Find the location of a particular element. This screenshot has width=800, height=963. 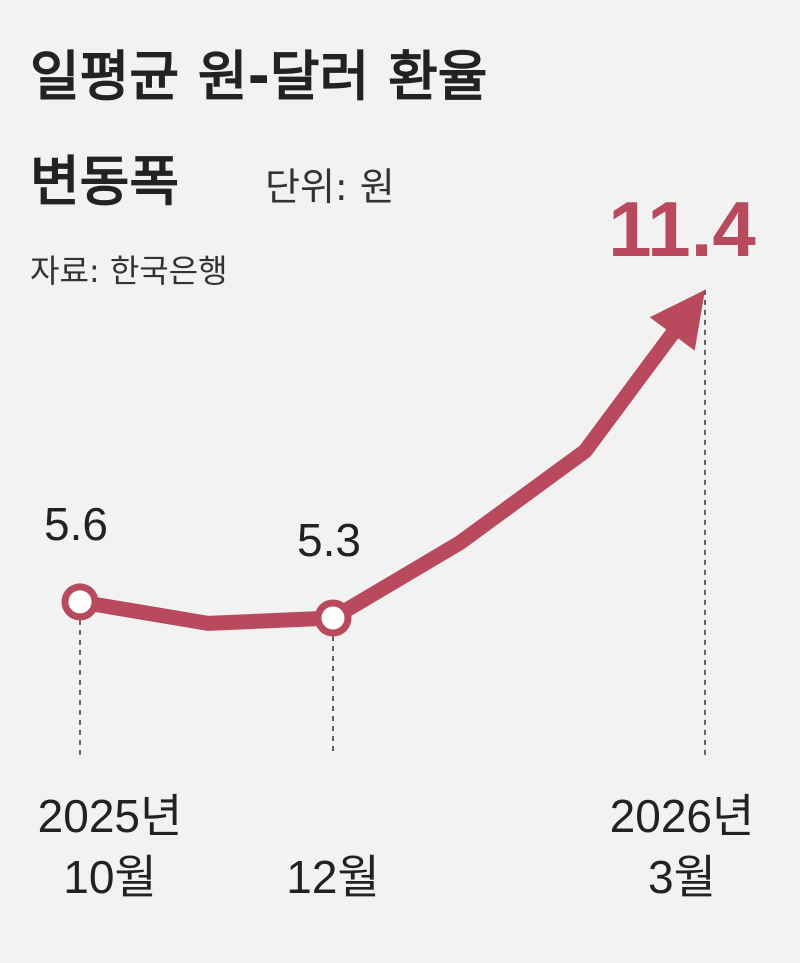

x-tick-label: 12월 is located at coordinates (333, 877).